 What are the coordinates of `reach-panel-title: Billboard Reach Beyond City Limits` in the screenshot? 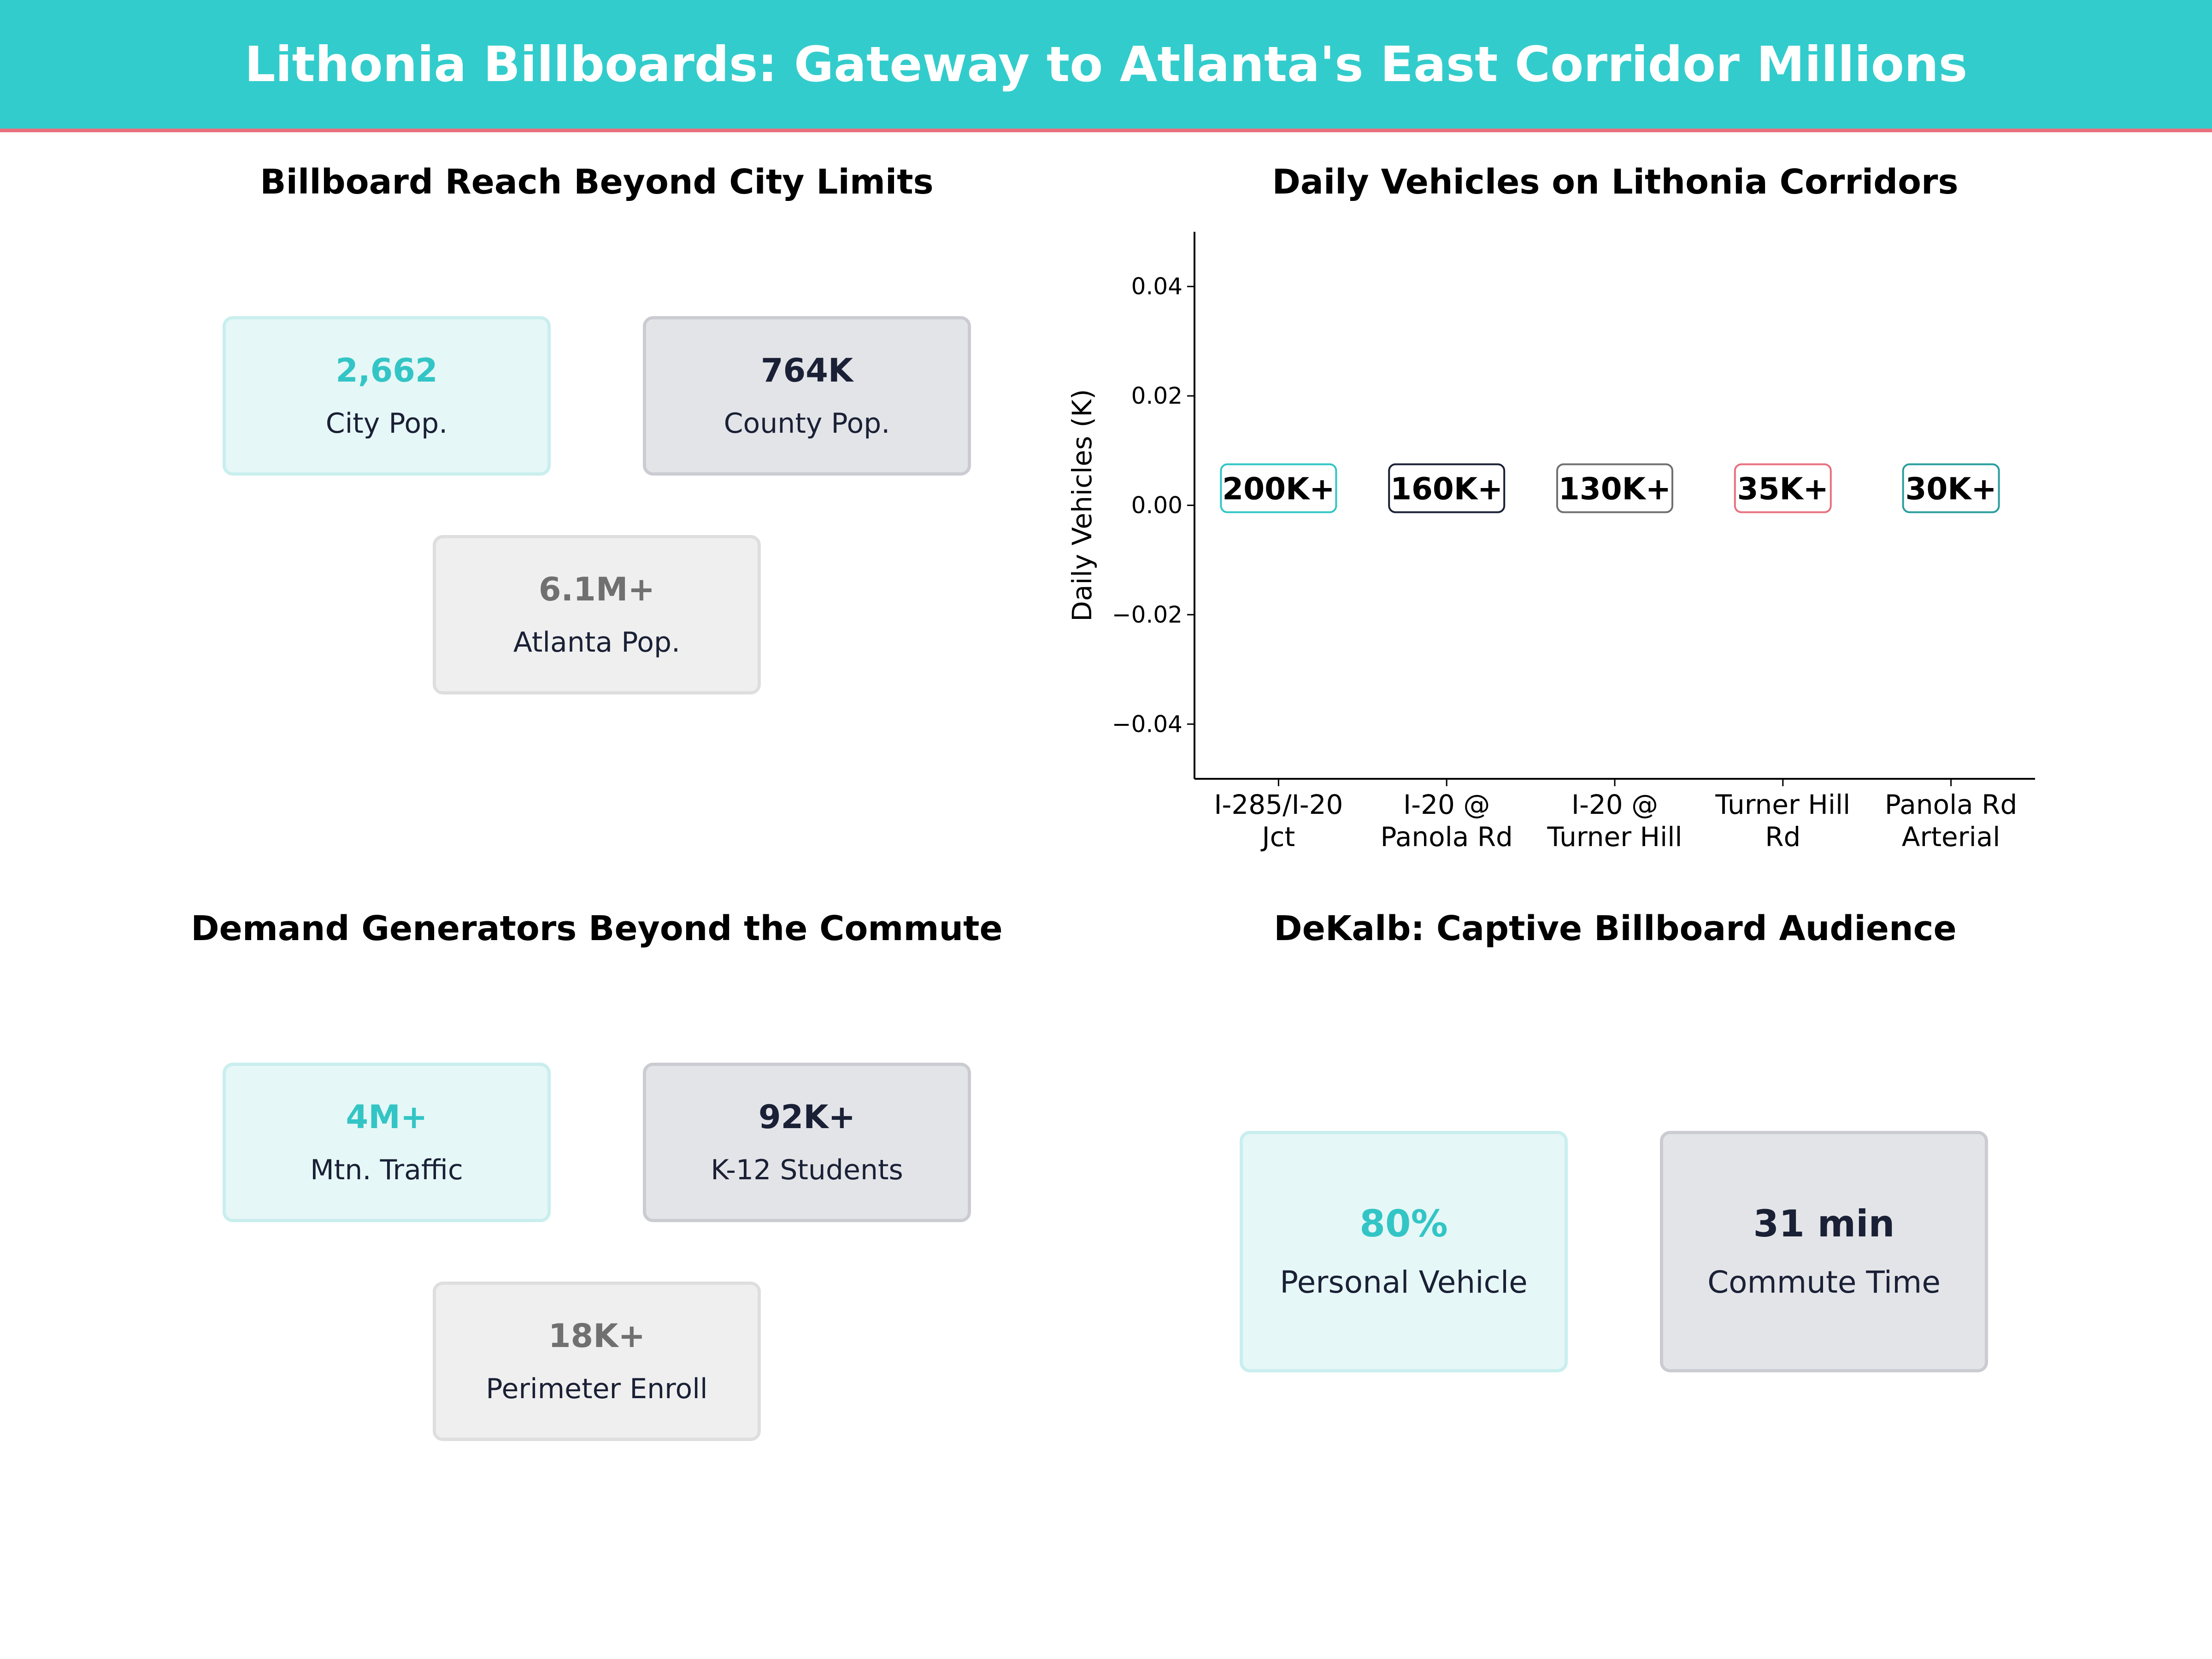 It's located at (597, 182).